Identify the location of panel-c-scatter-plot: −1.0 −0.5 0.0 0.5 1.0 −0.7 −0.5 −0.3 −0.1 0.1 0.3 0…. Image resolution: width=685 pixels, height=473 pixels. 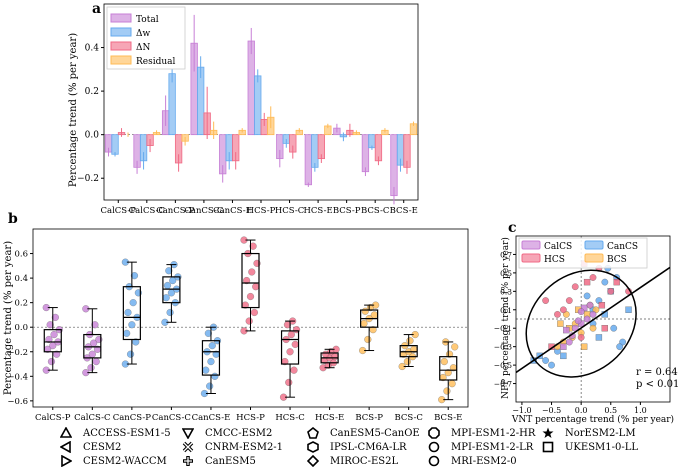
(582, 325).